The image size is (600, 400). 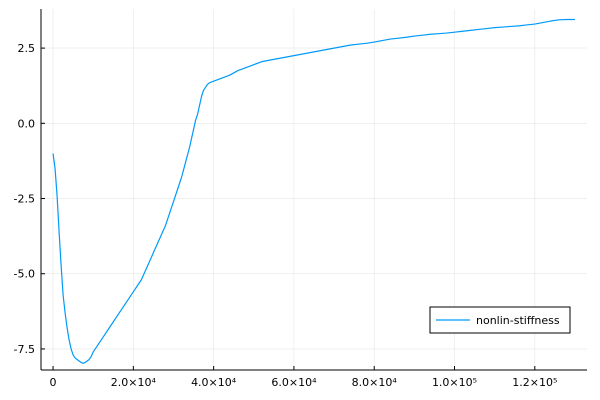 What do you see at coordinates (27, 123) in the screenshot?
I see `y-tick-label: 0.0` at bounding box center [27, 123].